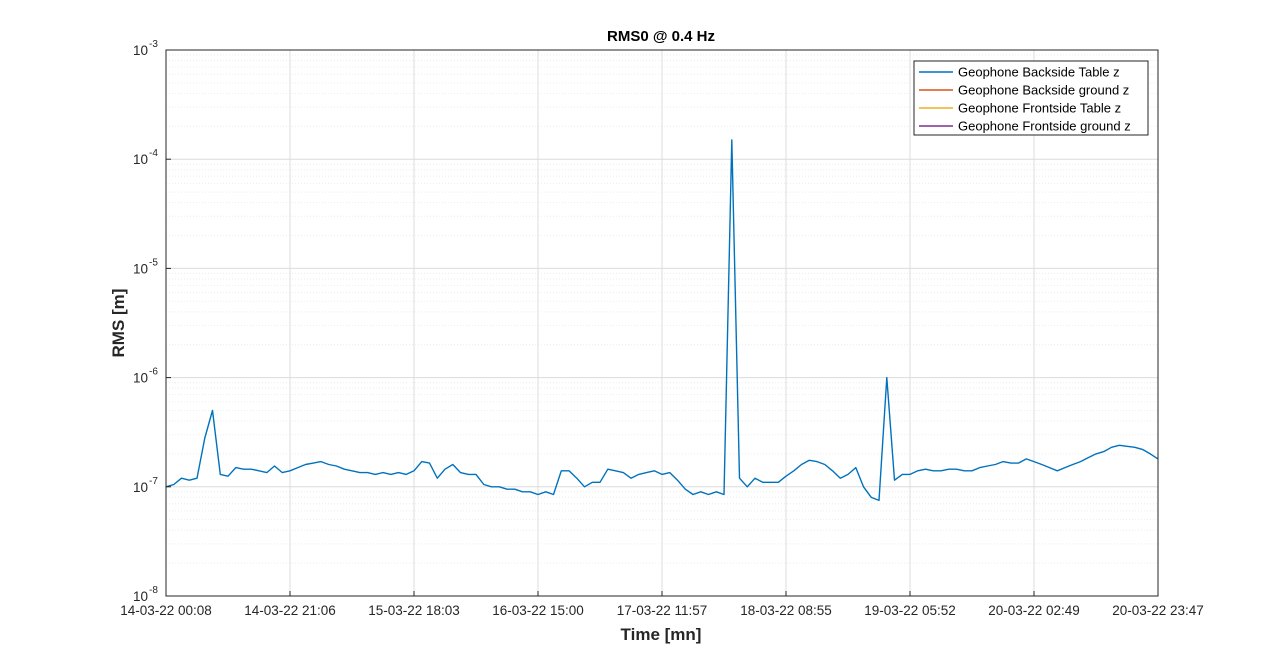 The height and width of the screenshot is (670, 1280). What do you see at coordinates (414, 610) in the screenshot?
I see `x-tick-label: 15-03-22 18:03` at bounding box center [414, 610].